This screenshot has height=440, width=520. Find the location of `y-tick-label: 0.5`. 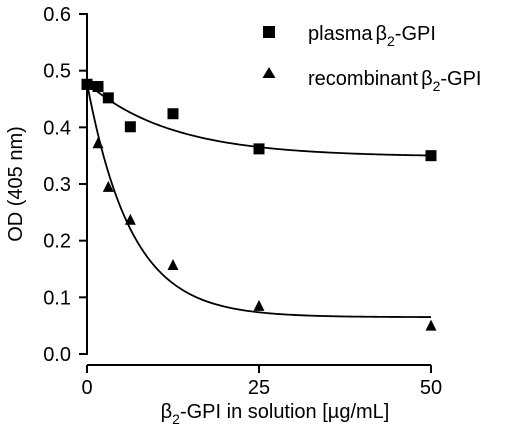

y-tick-label: 0.5 is located at coordinates (57, 72).